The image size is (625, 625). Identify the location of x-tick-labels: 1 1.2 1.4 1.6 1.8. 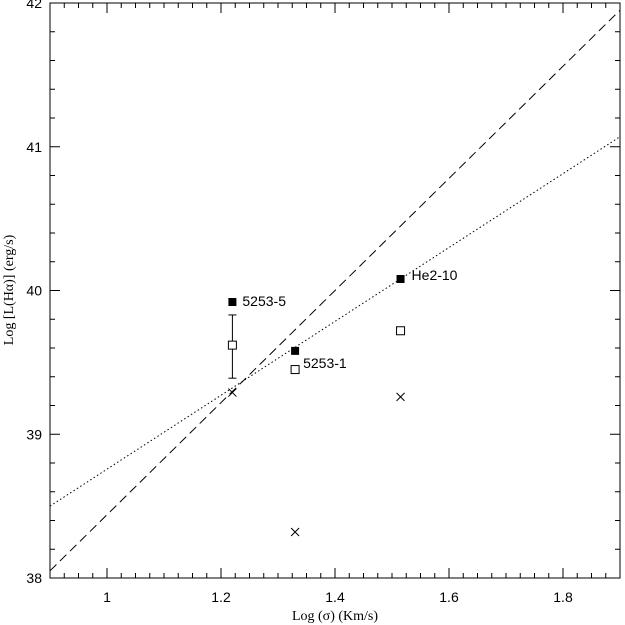
(338, 597).